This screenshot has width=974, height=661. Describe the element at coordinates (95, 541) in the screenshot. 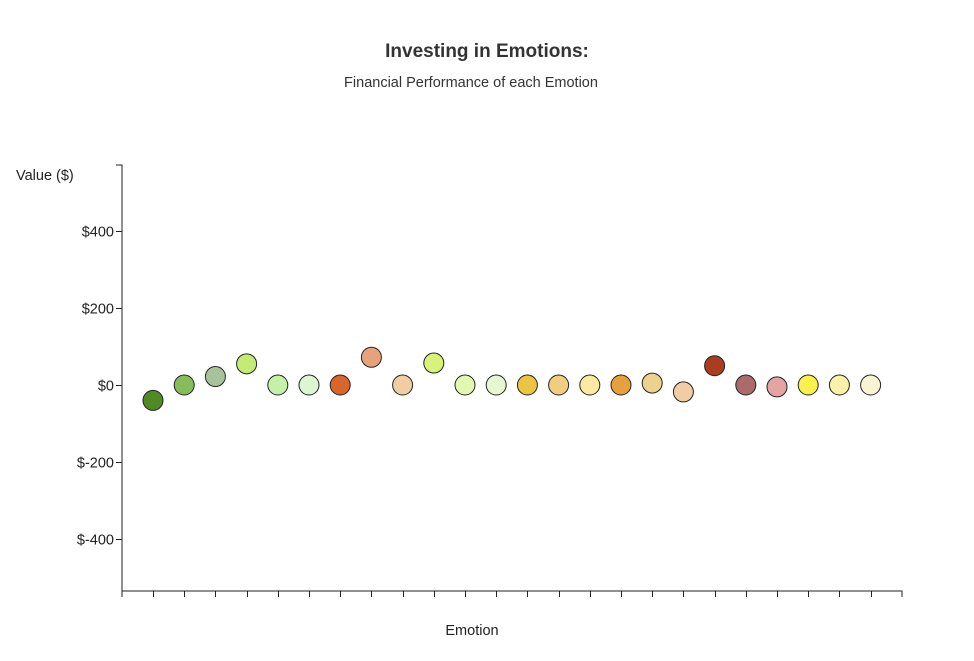

I see `y-tick-label: $-400` at that location.